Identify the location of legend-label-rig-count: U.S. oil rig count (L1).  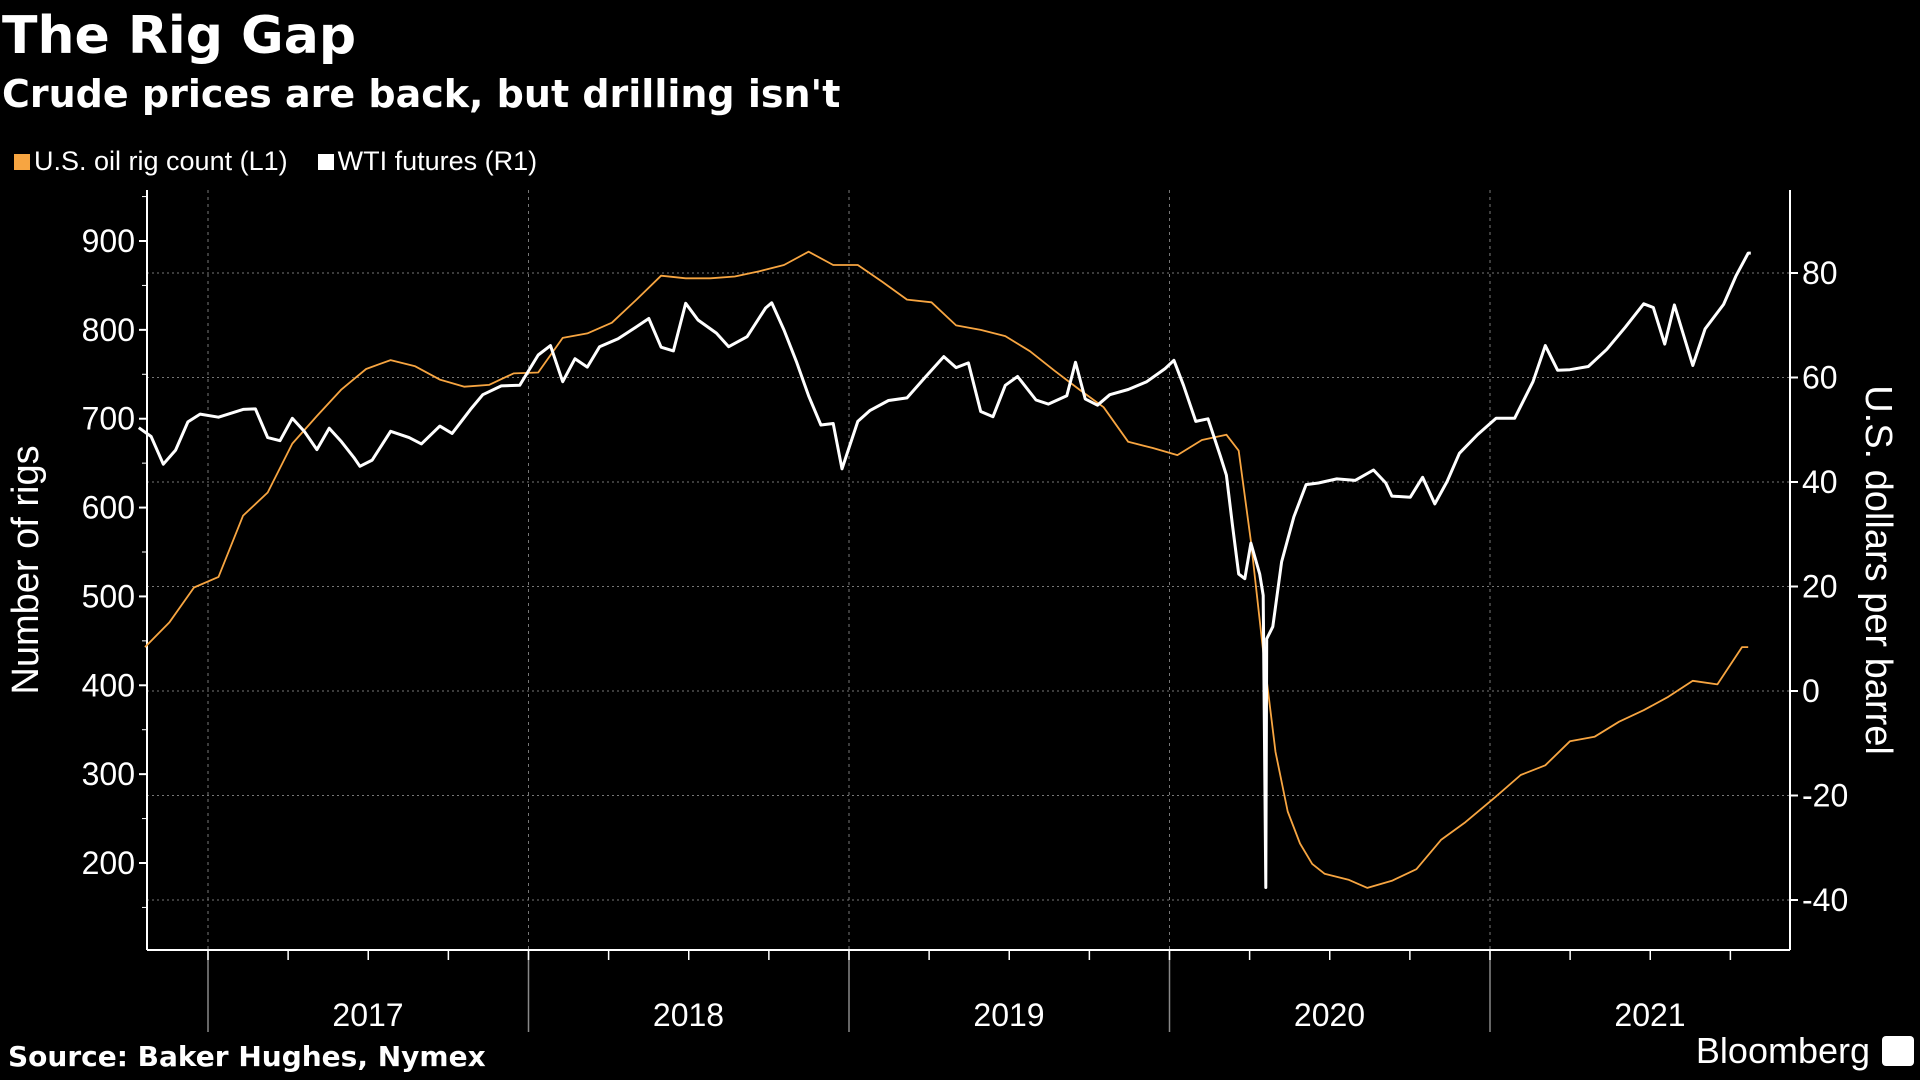
(161, 161).